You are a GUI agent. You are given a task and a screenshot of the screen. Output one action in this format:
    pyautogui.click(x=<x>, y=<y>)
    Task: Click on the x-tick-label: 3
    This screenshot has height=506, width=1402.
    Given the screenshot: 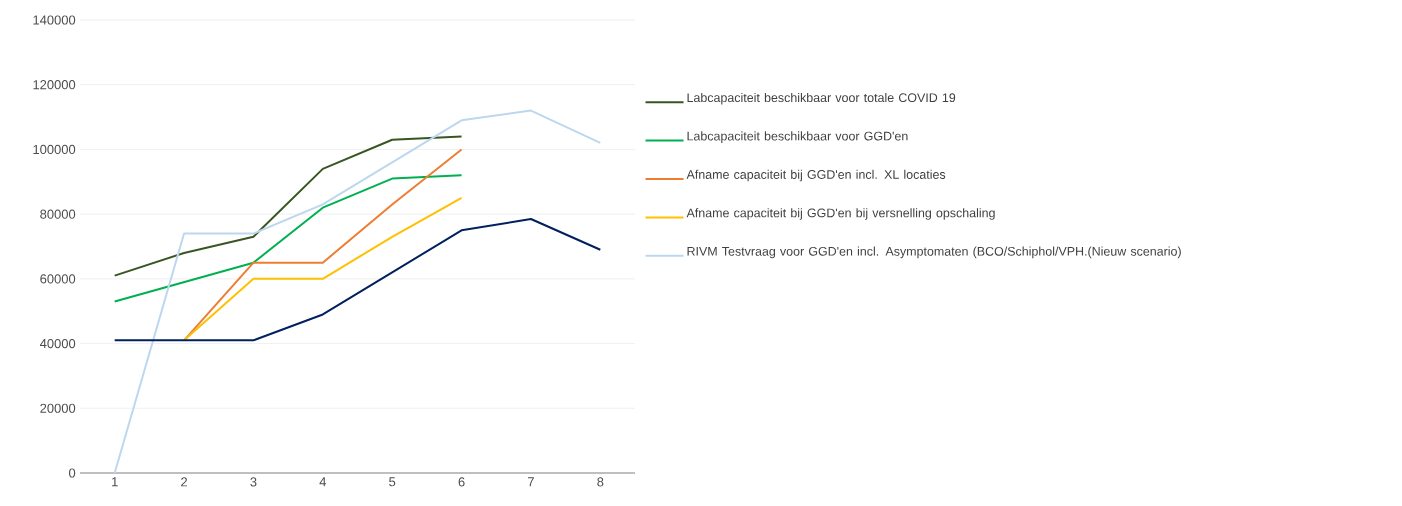 What is the action you would take?
    pyautogui.click(x=253, y=482)
    